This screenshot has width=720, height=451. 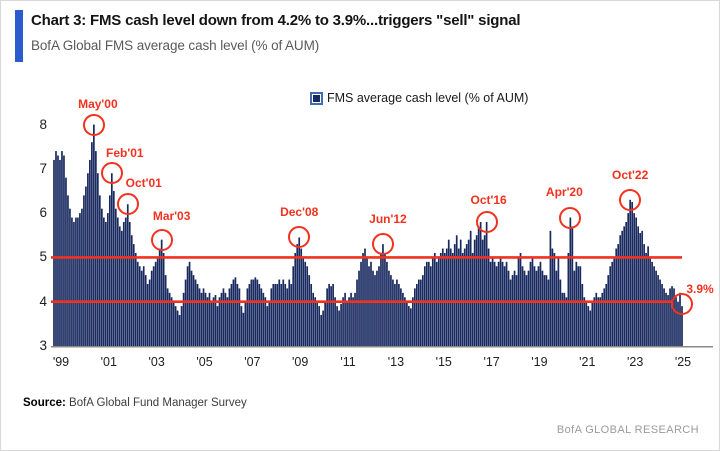 What do you see at coordinates (316, 98) in the screenshot?
I see `legend-marker-icon` at bounding box center [316, 98].